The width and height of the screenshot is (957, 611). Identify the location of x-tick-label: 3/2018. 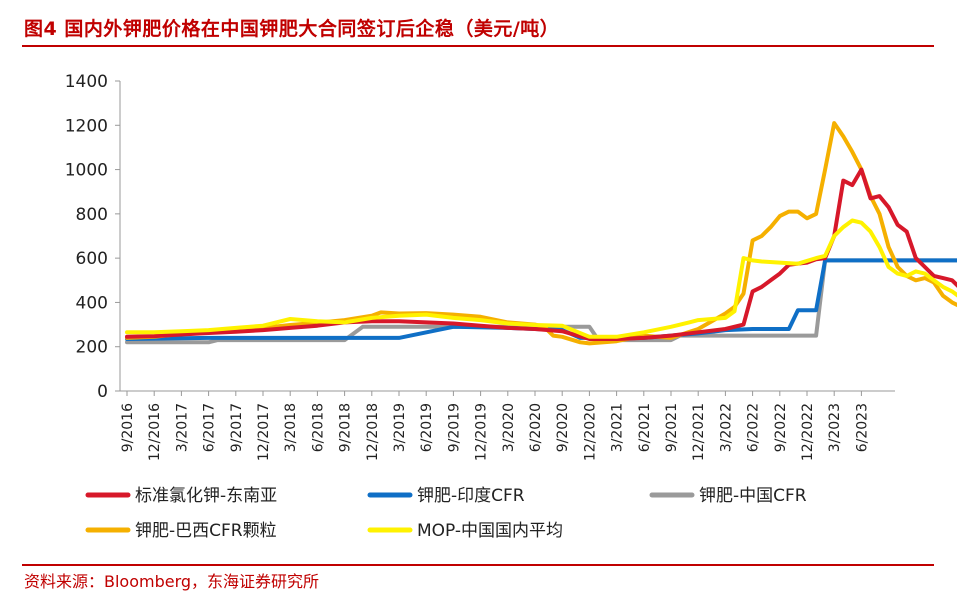
(291, 427).